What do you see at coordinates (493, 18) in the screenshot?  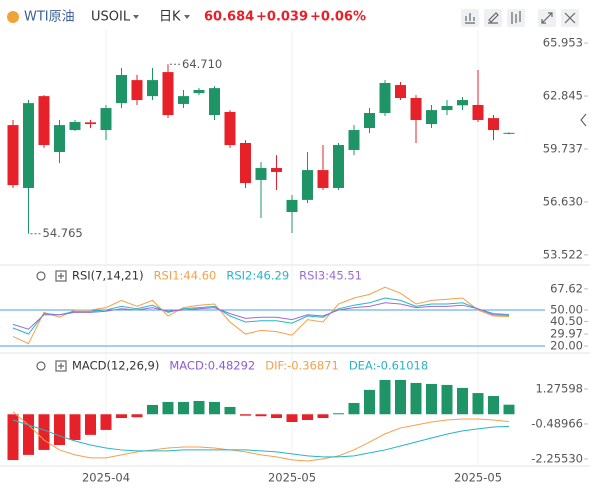 I see `draw-button` at bounding box center [493, 18].